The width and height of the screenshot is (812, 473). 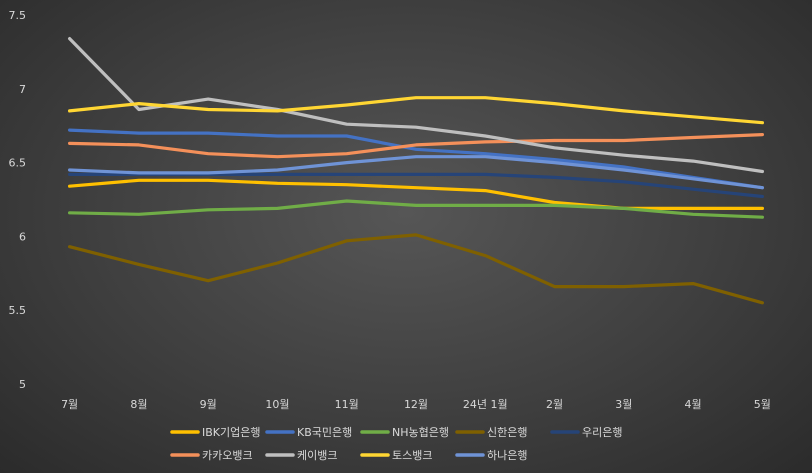 What do you see at coordinates (602, 432) in the screenshot?
I see `legend-label-4: 우리은행` at bounding box center [602, 432].